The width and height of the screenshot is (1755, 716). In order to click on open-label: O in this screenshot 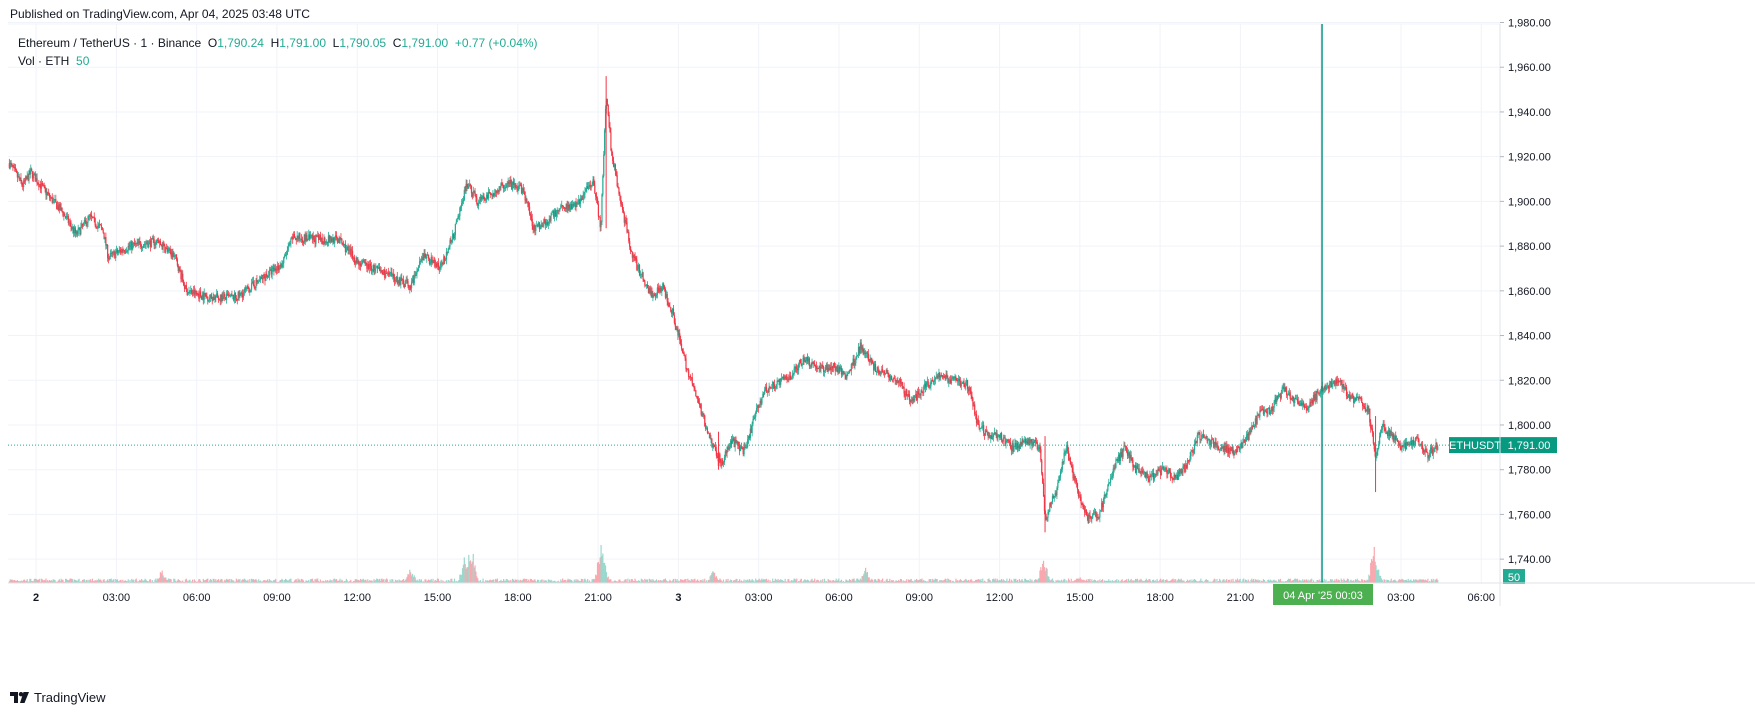, I will do `click(212, 43)`.